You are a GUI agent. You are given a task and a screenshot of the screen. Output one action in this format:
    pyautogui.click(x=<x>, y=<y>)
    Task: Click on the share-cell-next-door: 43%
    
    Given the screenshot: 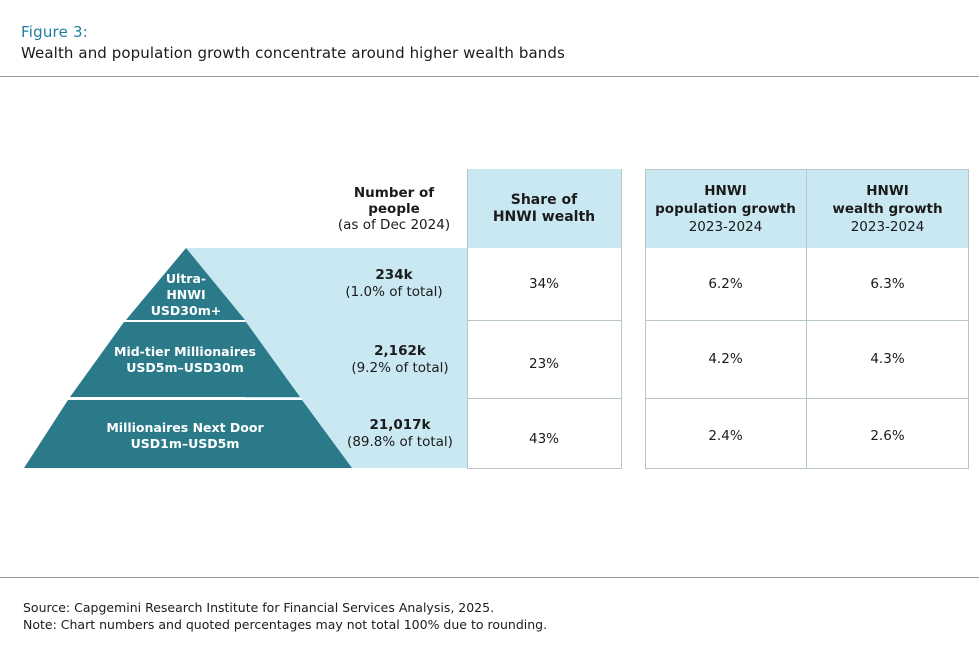 What is the action you would take?
    pyautogui.click(x=543, y=438)
    